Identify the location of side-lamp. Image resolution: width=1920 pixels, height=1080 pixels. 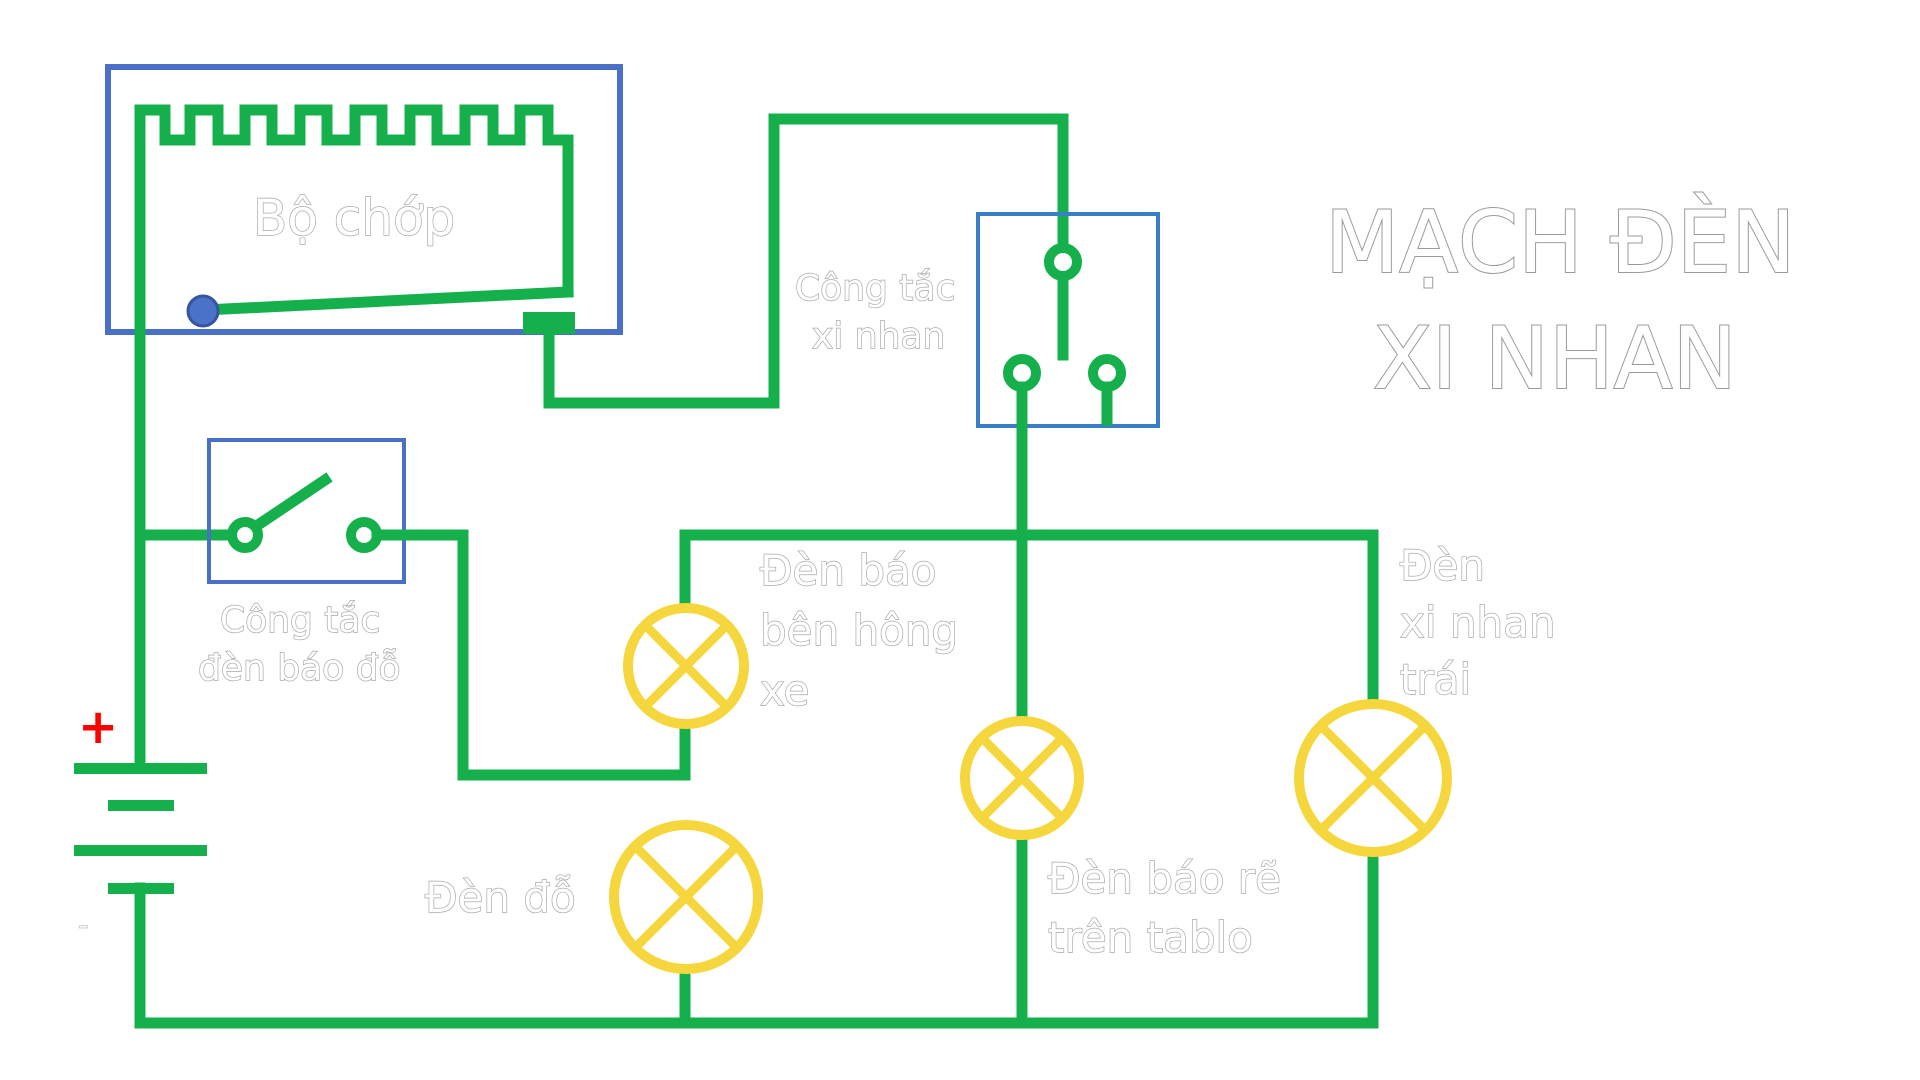
(686, 666).